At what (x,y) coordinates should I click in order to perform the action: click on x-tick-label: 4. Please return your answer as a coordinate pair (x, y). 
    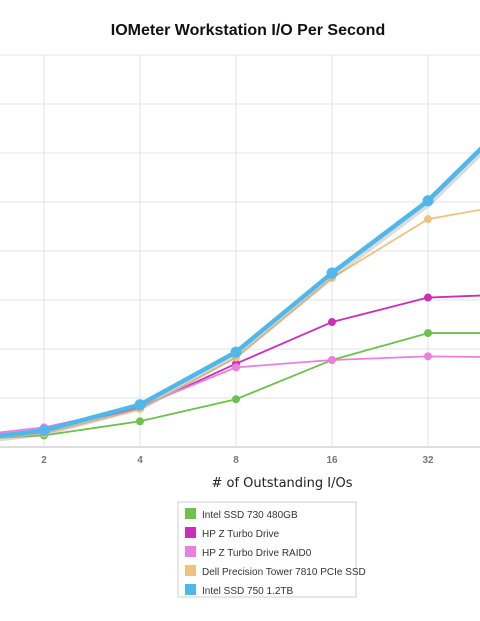
    Looking at the image, I should click on (140, 460).